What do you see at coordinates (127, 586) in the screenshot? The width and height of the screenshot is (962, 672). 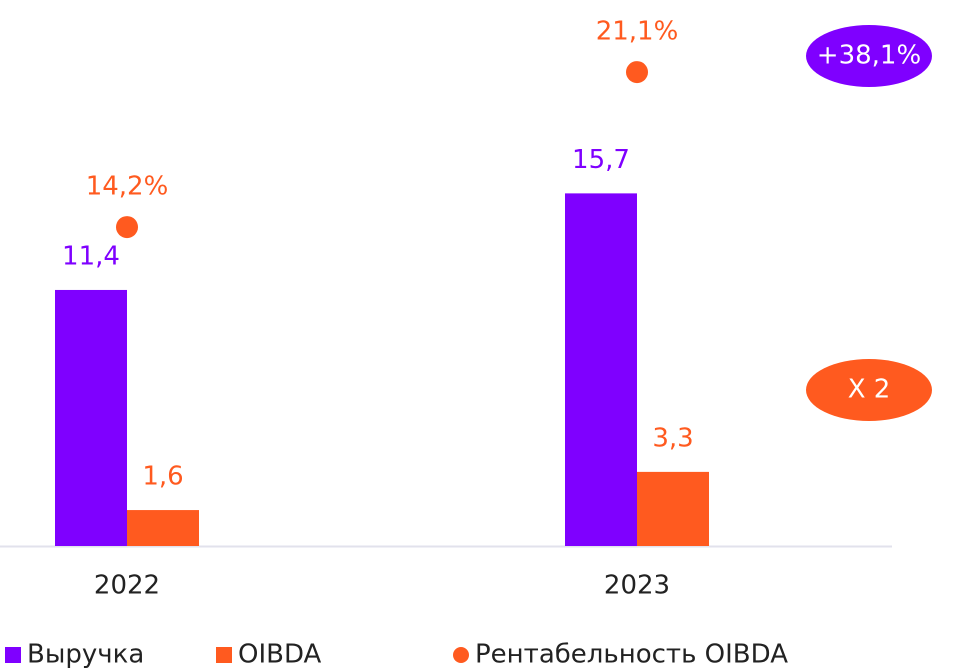 I see `x-tick-label: 2022` at bounding box center [127, 586].